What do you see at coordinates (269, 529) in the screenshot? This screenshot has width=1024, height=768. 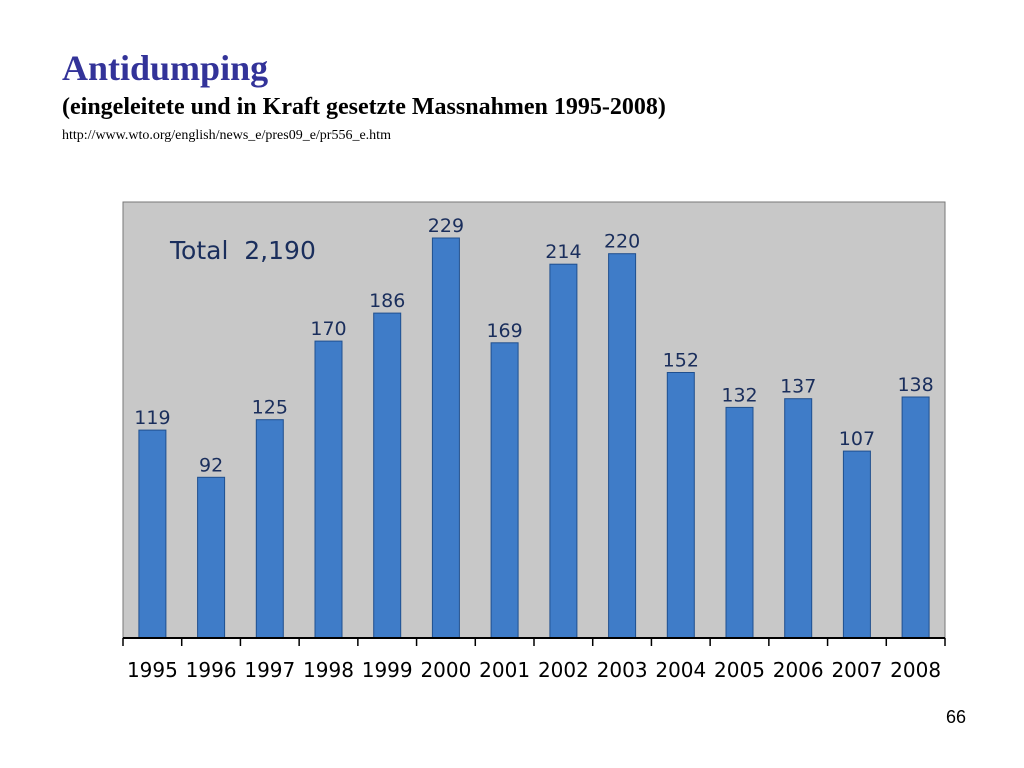 I see `bar-1997` at bounding box center [269, 529].